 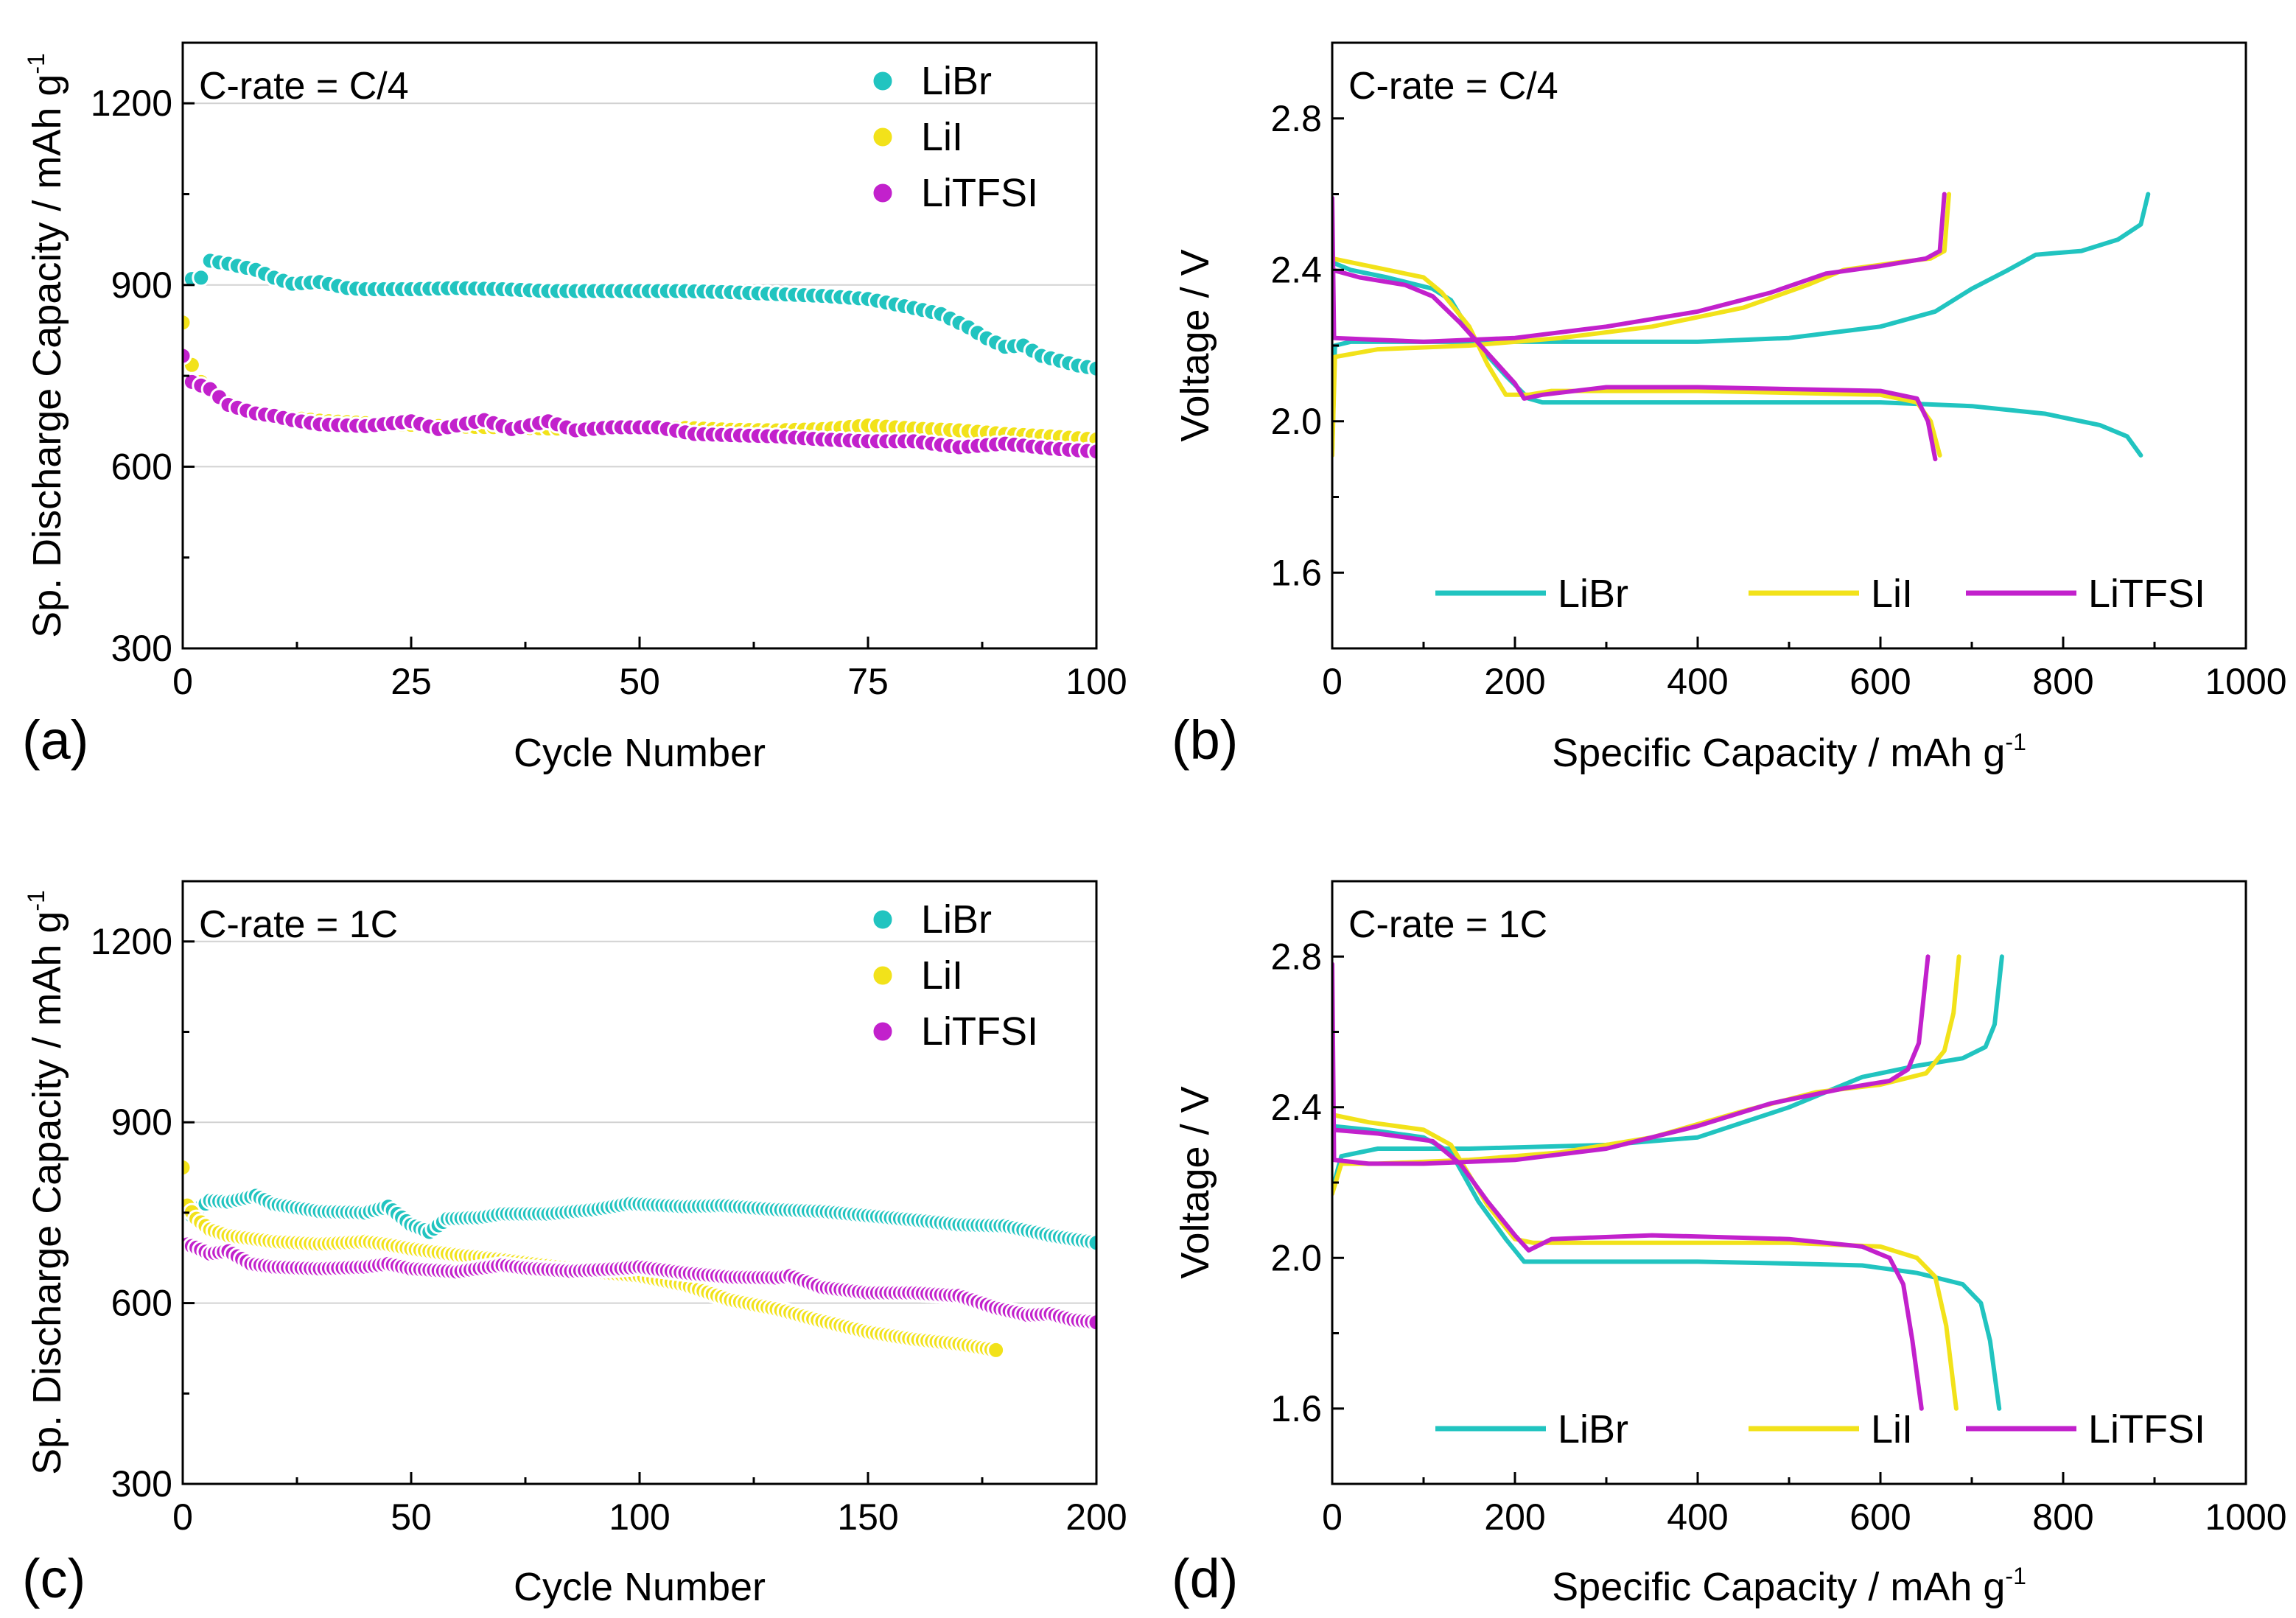 What do you see at coordinates (36, 900) in the screenshot?
I see `y-axis-title-superscript: -1` at bounding box center [36, 900].